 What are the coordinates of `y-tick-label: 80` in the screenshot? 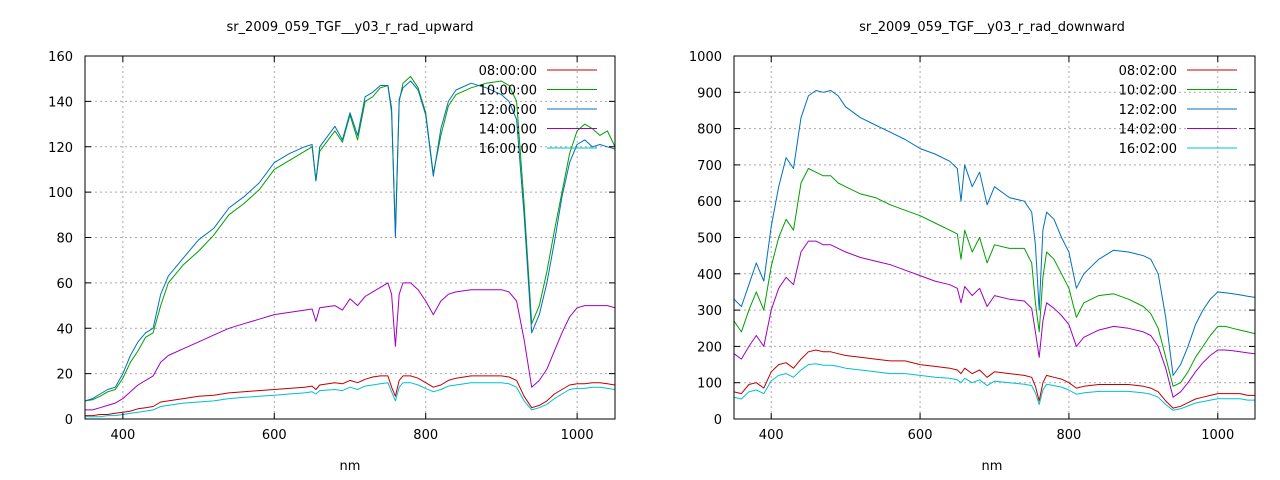 It's located at (64, 239).